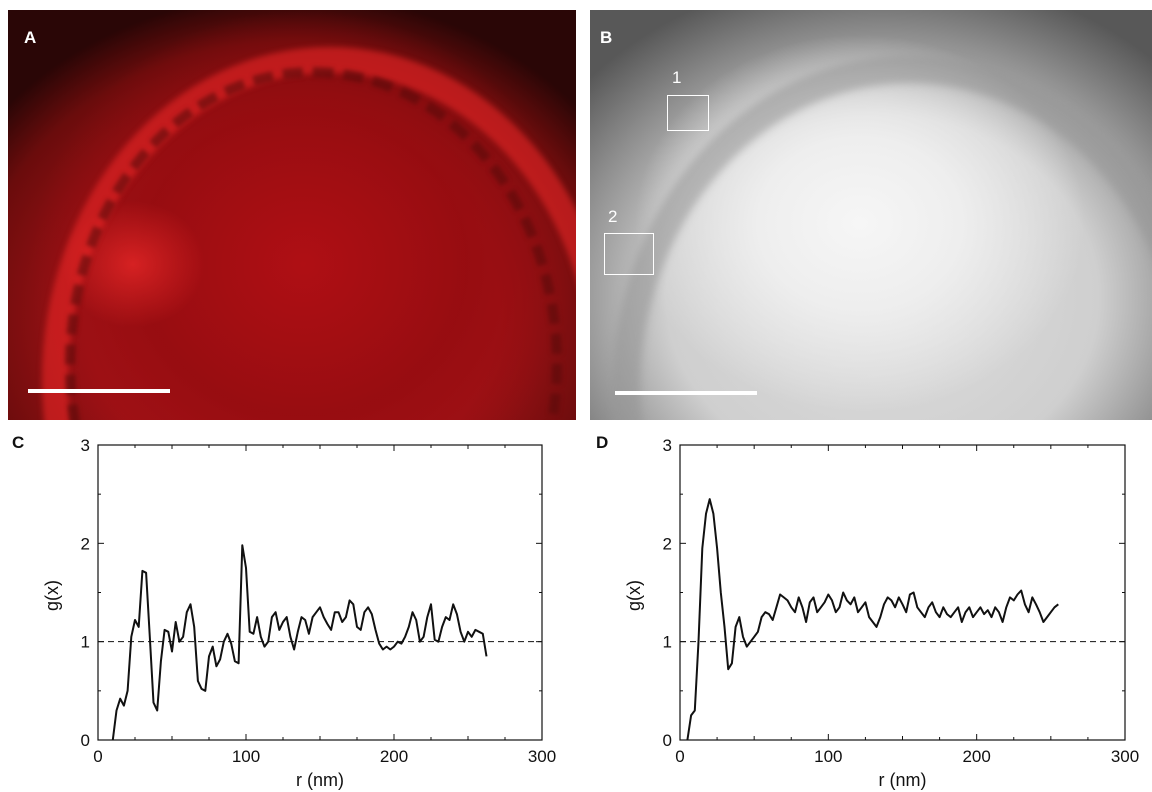 This screenshot has width=1152, height=792. Describe the element at coordinates (602, 442) in the screenshot. I see `panel-label-d: D` at that location.